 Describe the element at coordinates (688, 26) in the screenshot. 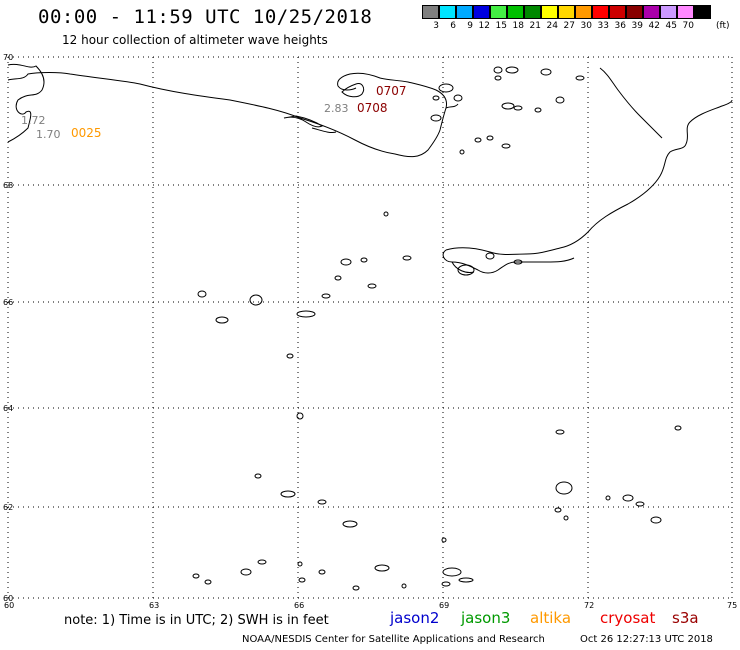

I see `color-scale-value: 70` at that location.